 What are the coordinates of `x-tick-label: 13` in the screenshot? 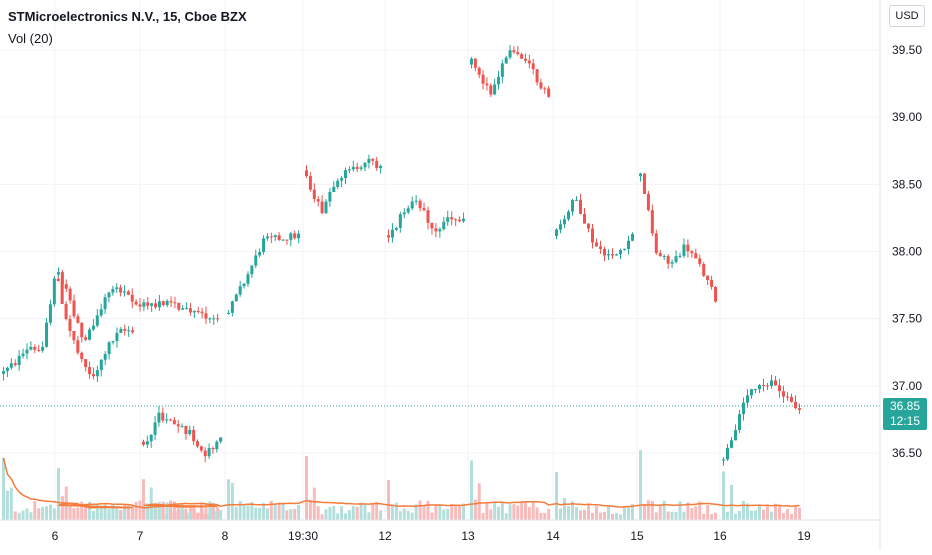 It's located at (468, 536).